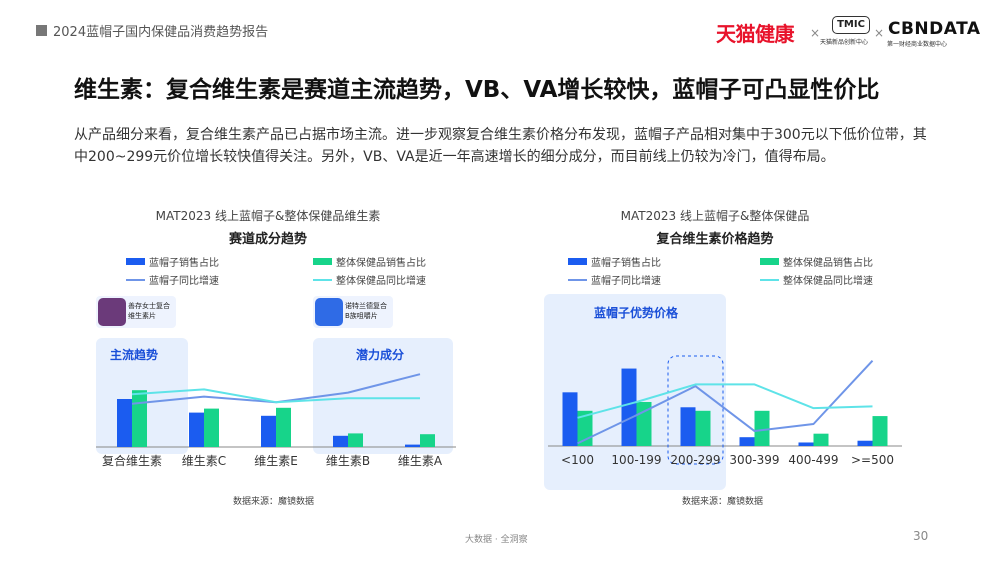  What do you see at coordinates (267, 239) in the screenshot?
I see `left-chart-title-line2: 赛道成分趋势` at bounding box center [267, 239].